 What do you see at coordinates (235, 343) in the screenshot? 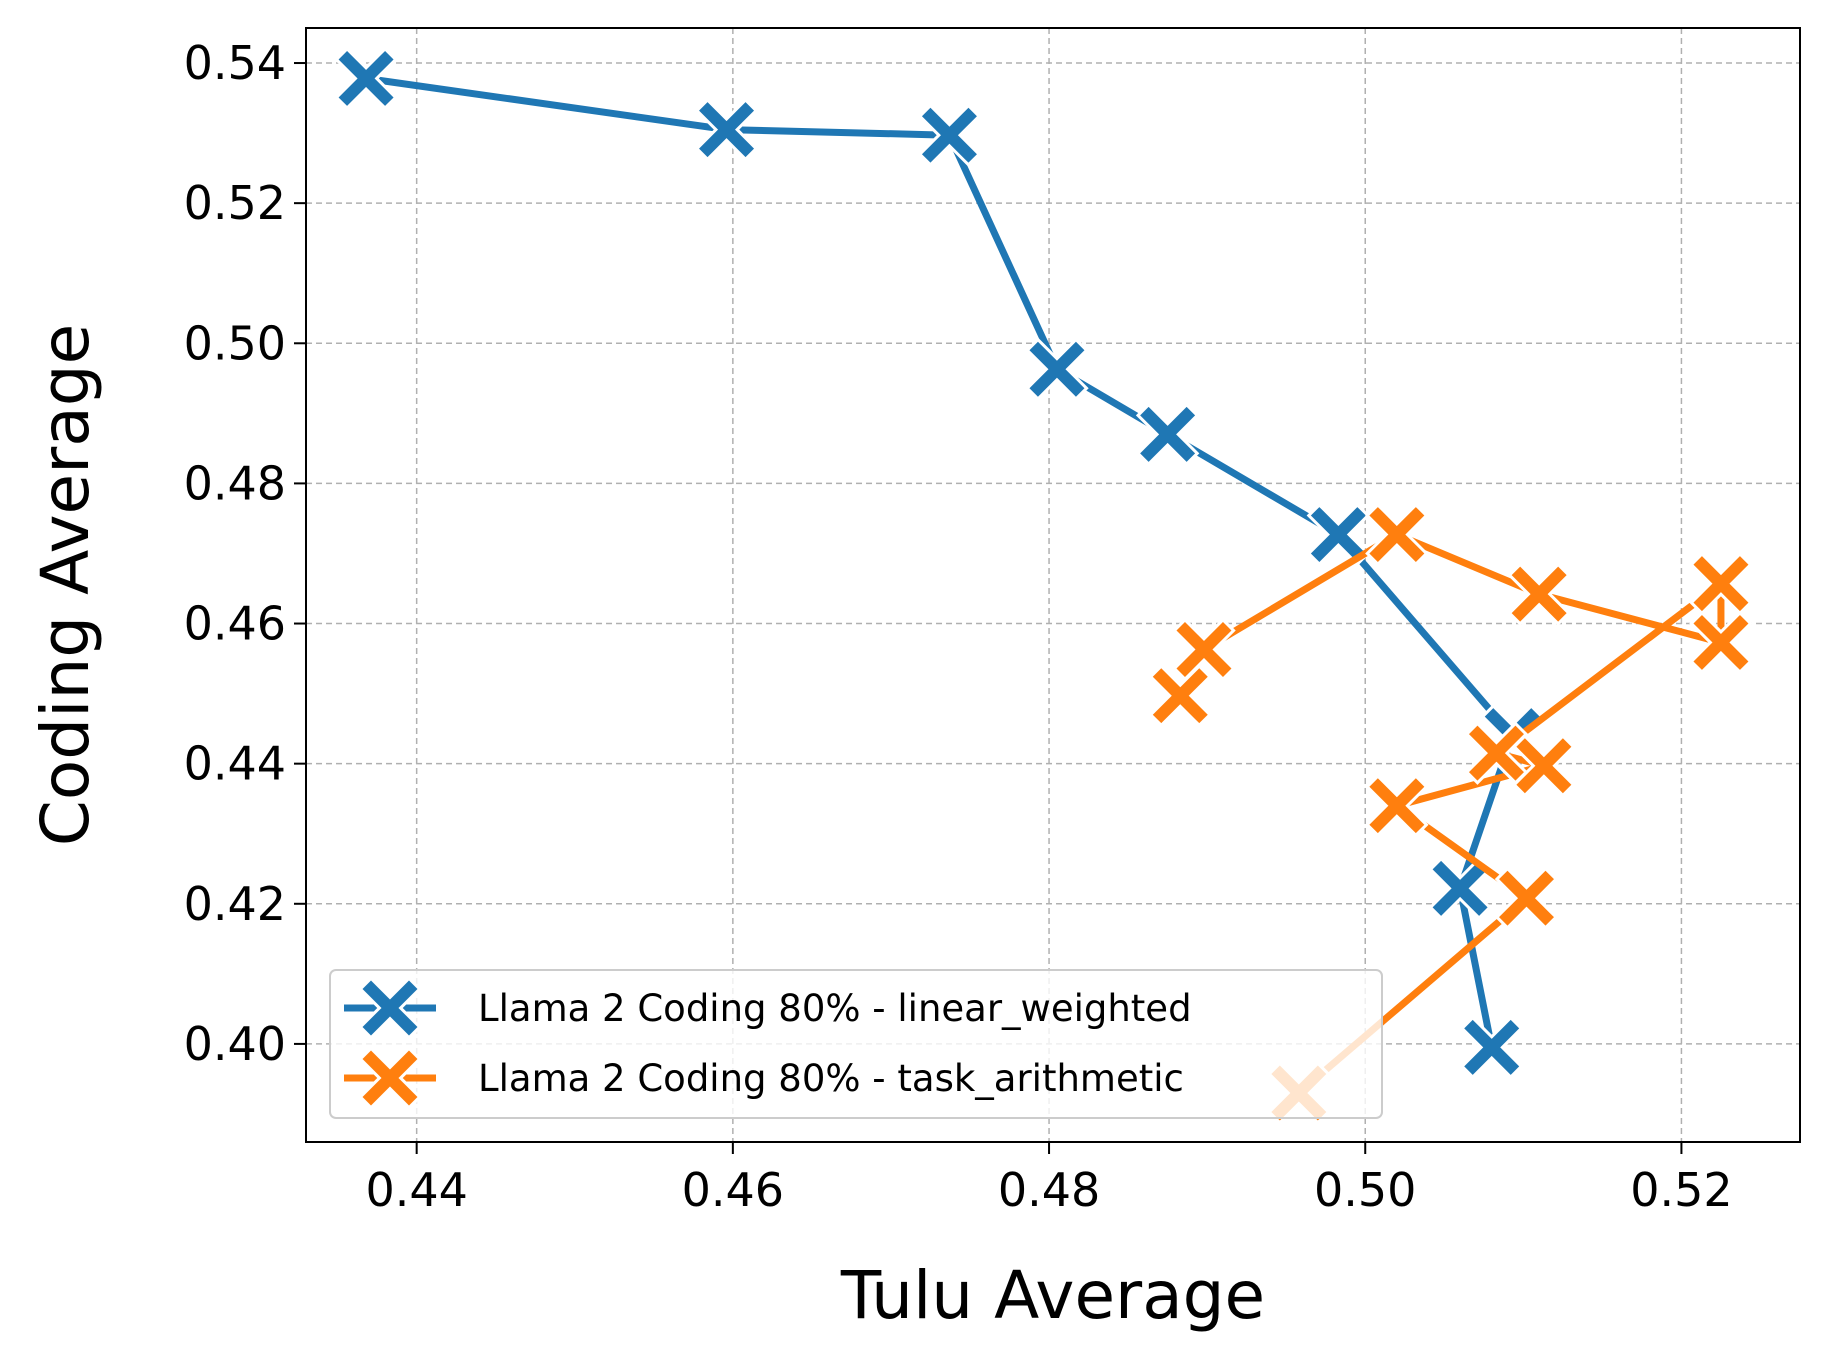
I see `y-tick-label: 0.50` at bounding box center [235, 343].